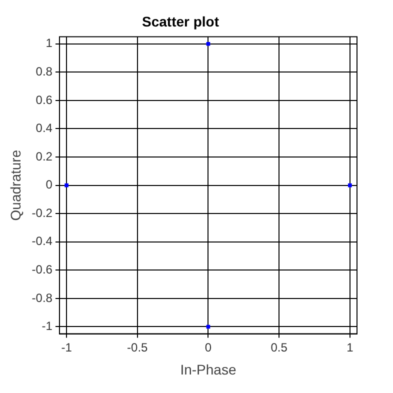  Describe the element at coordinates (208, 347) in the screenshot. I see `x-tick-label: 0` at that location.